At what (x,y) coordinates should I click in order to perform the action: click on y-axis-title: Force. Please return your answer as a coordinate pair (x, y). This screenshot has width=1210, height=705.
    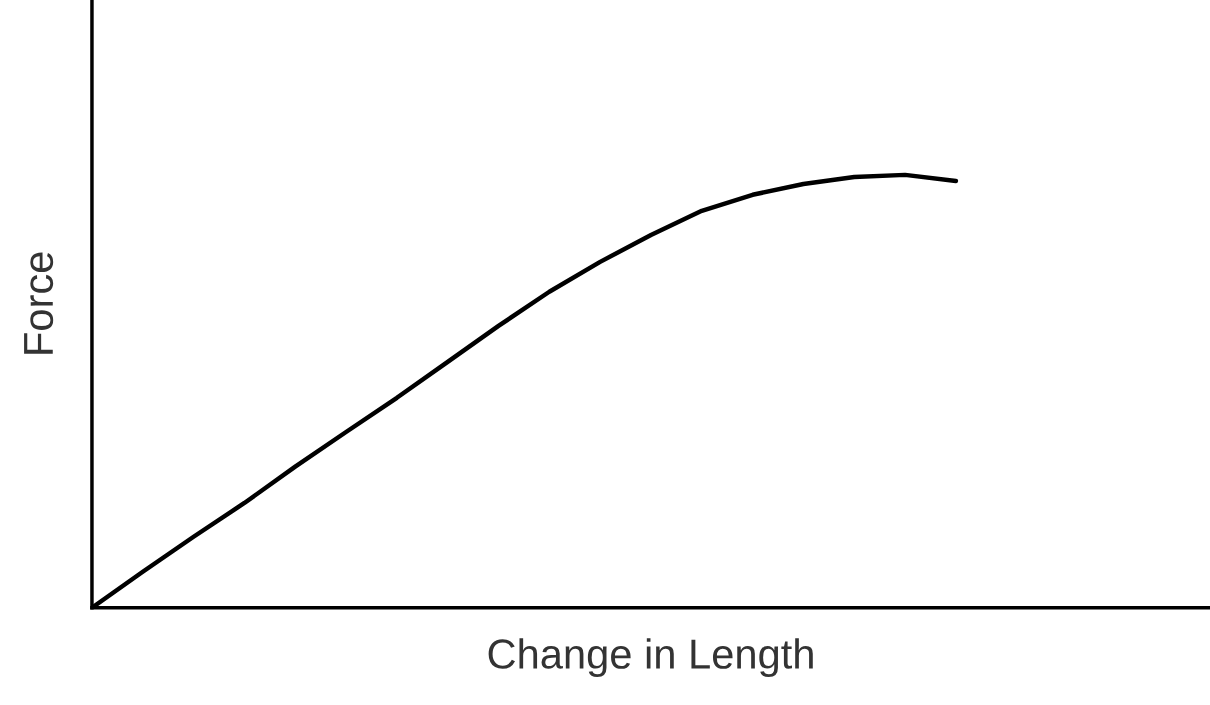
    Looking at the image, I should click on (39, 303).